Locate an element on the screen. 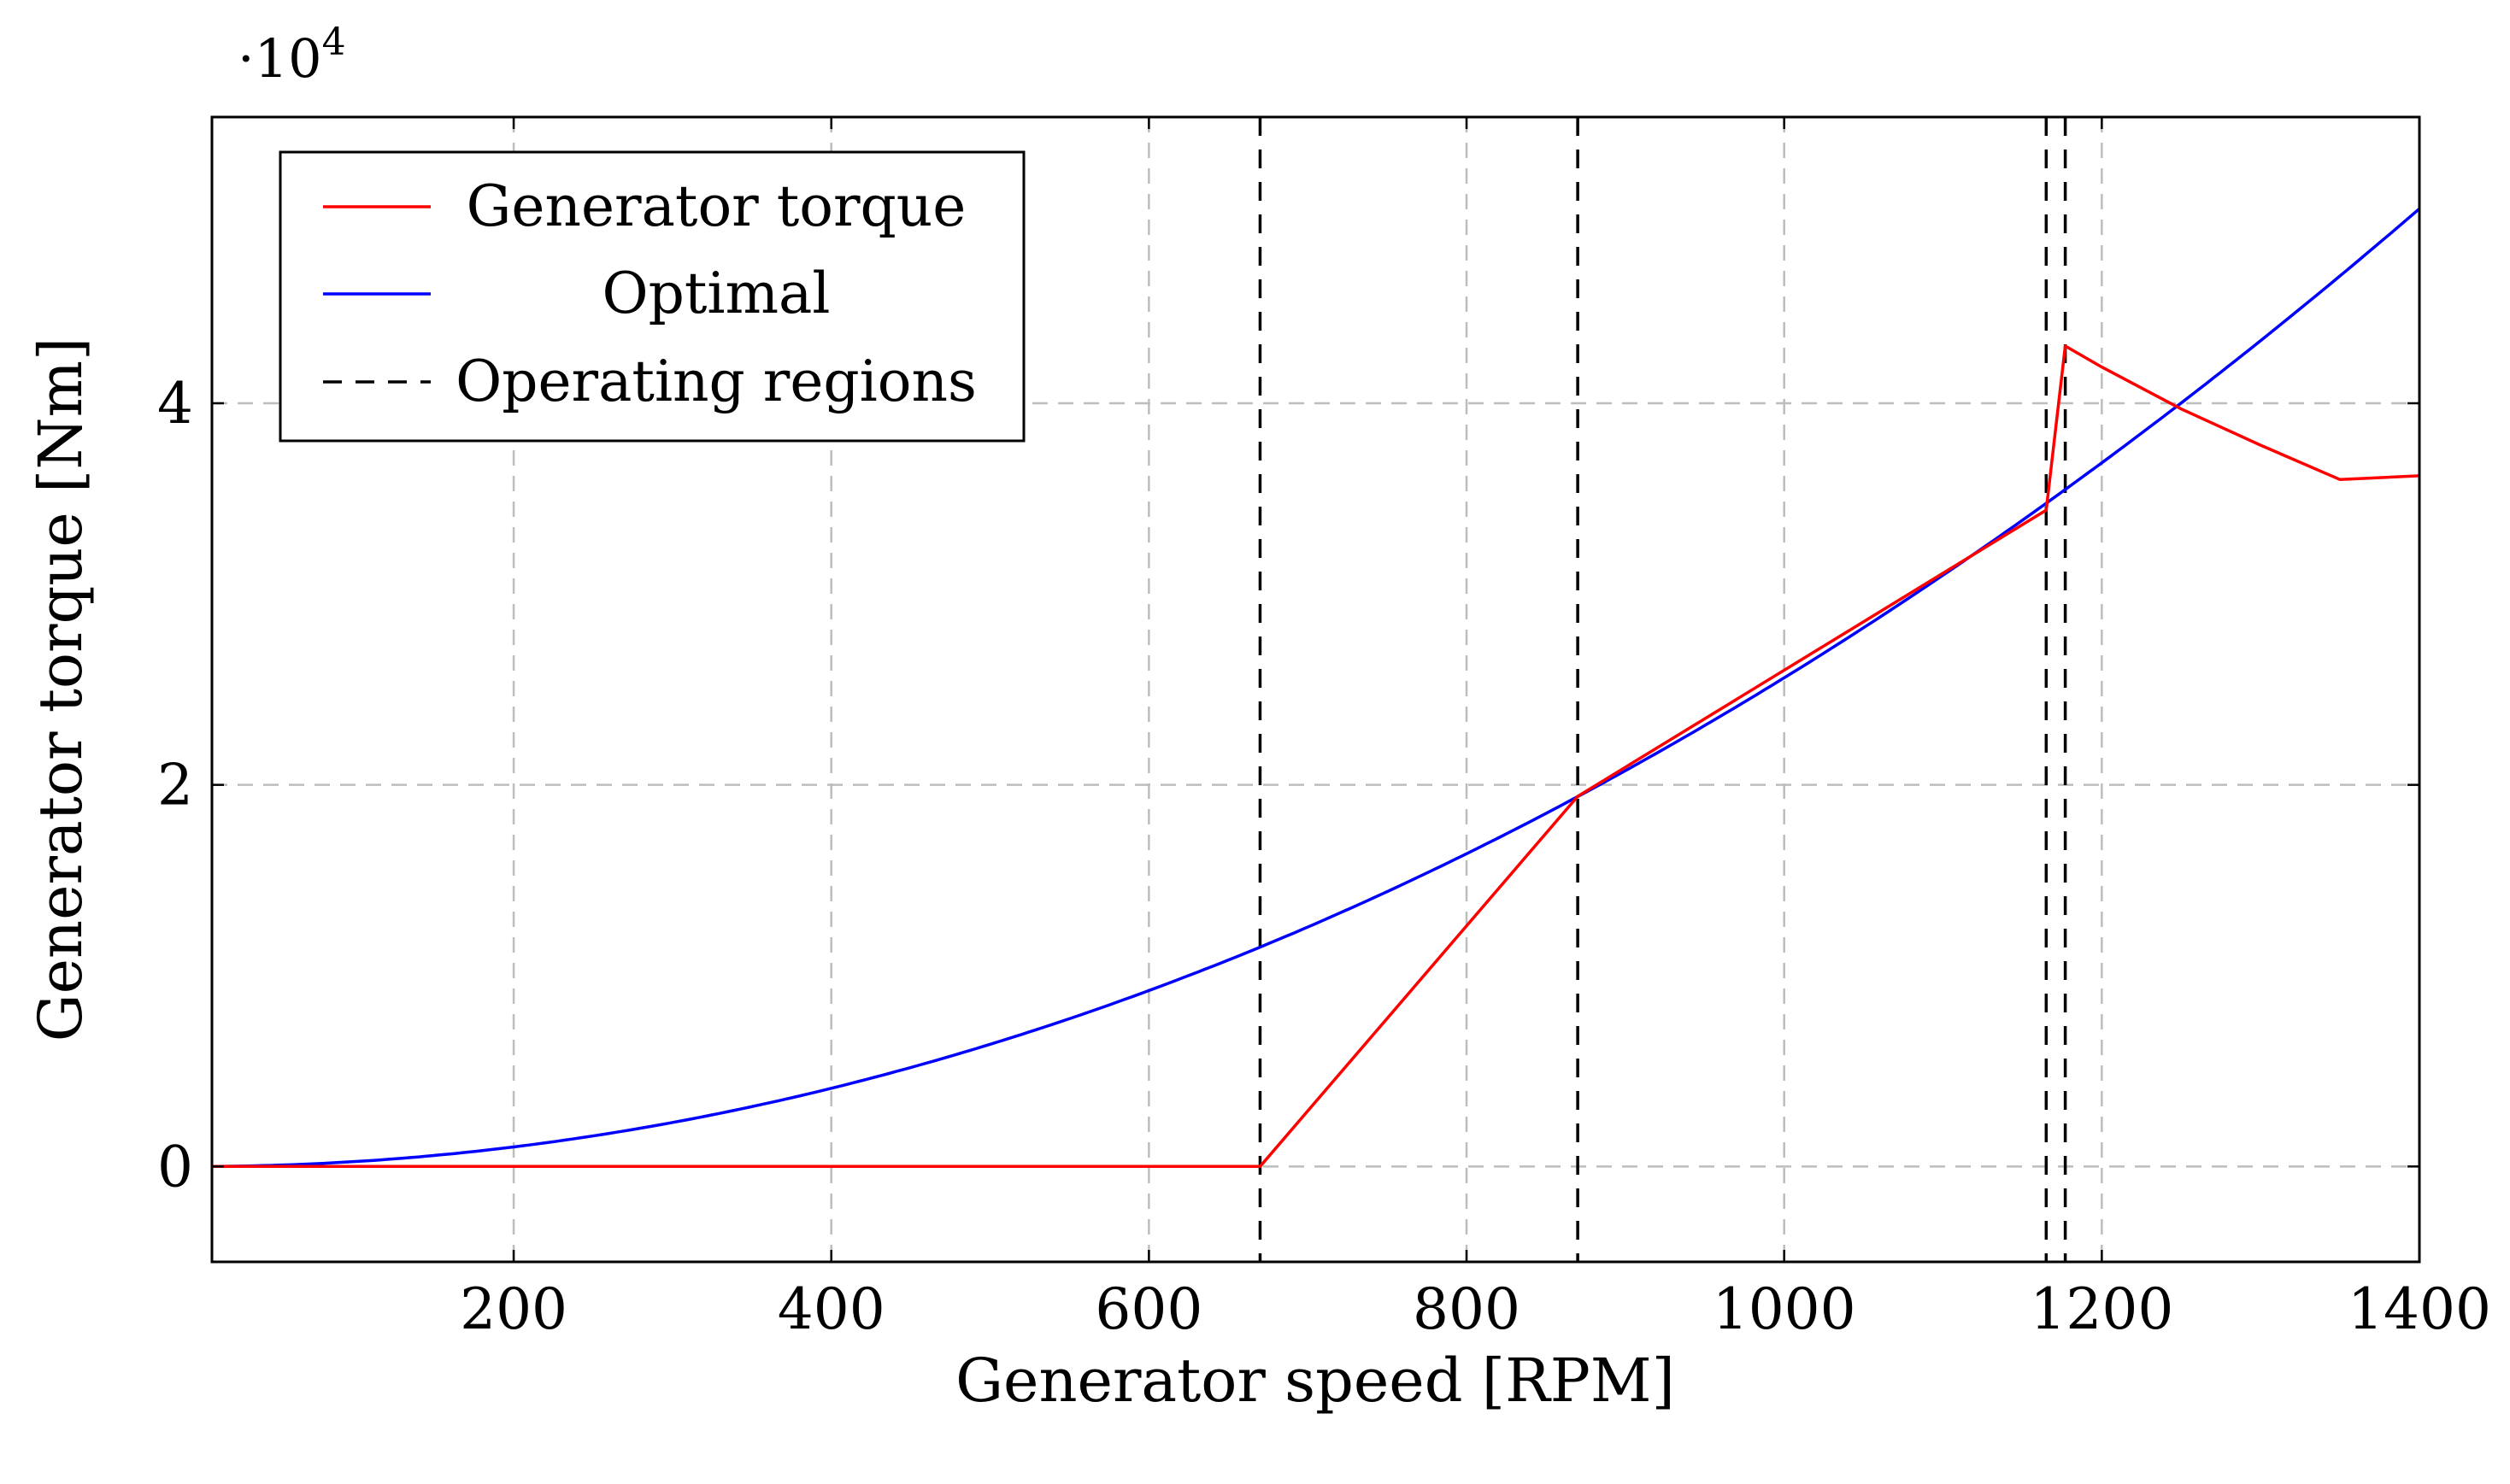 The width and height of the screenshot is (2510, 1484). x-tick-label: 1400 is located at coordinates (2419, 1309).